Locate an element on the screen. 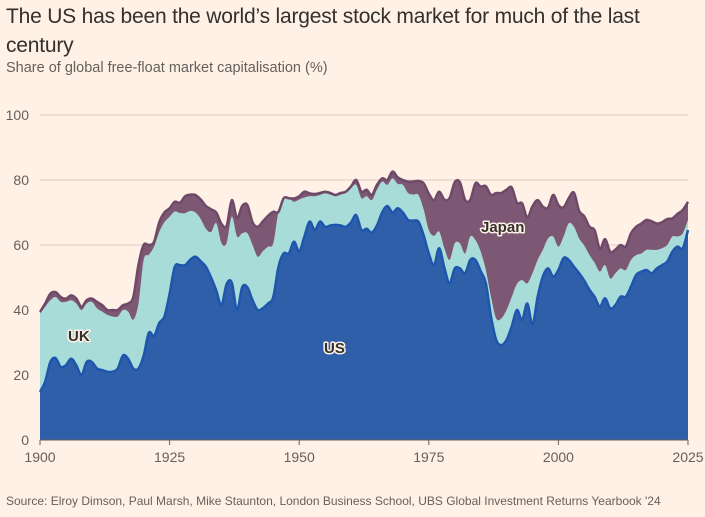 The image size is (705, 517). x-tick-label-2025: 2025 is located at coordinates (687, 457).